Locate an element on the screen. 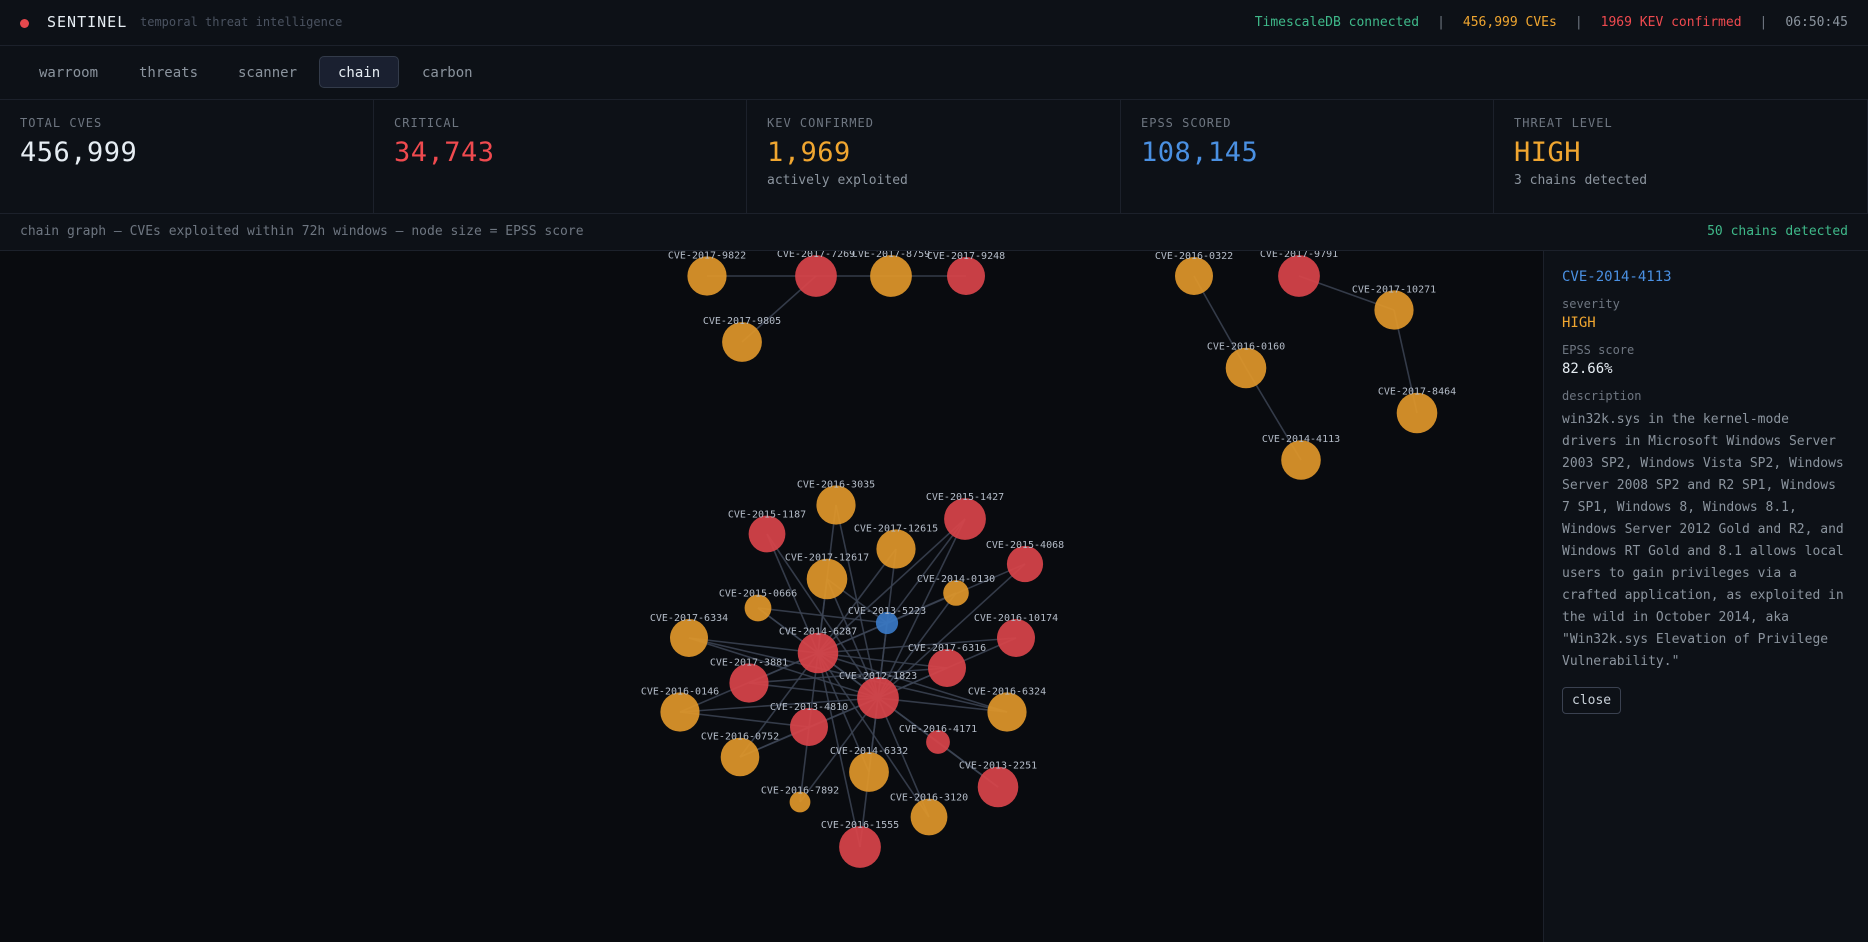 The image size is (1868, 942). graph-node: CVE-2017-3881 is located at coordinates (749, 680).